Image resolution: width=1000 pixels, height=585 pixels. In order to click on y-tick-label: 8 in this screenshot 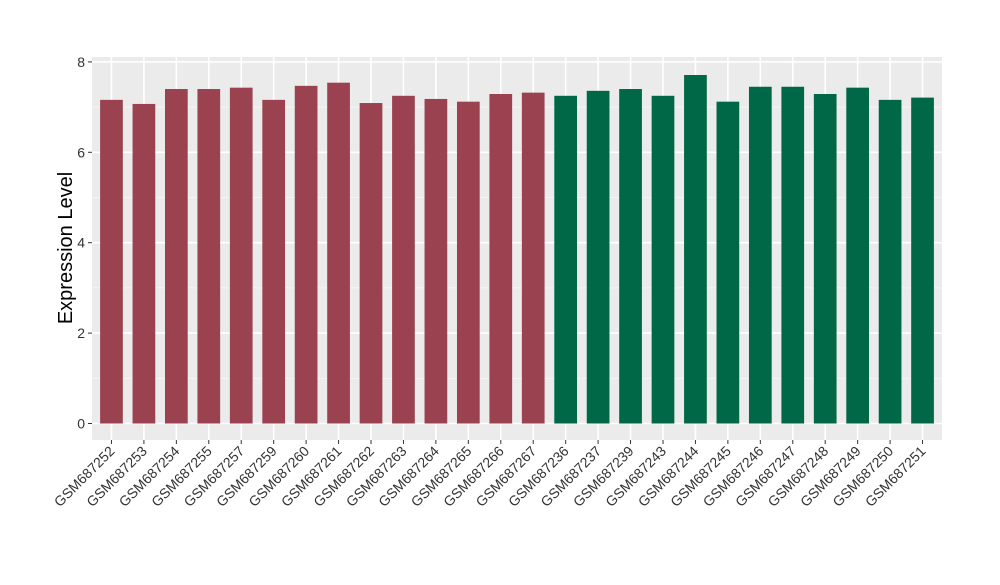, I will do `click(81, 62)`.